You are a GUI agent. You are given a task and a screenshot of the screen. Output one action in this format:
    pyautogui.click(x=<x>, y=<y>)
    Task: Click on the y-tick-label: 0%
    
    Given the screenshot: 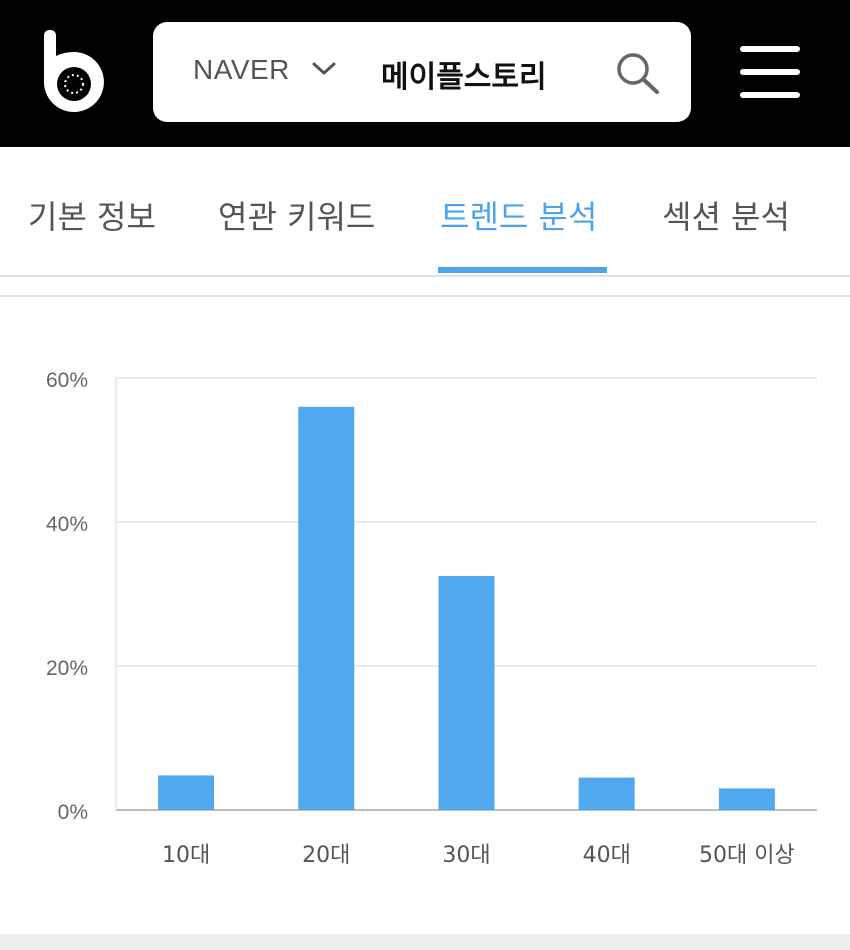 What is the action you would take?
    pyautogui.click(x=73, y=812)
    